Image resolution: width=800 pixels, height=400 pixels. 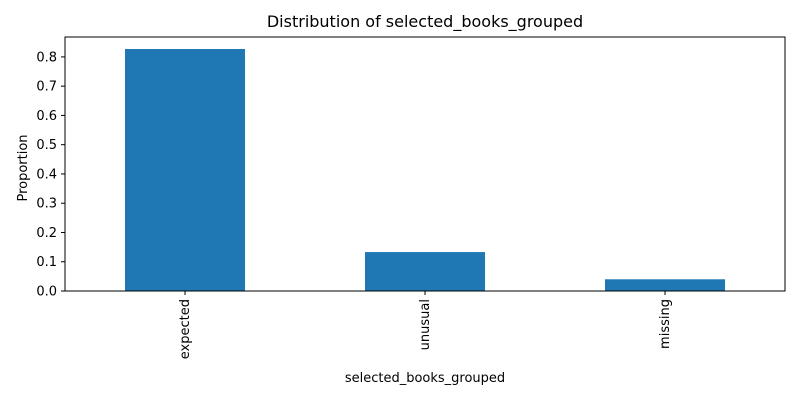 What do you see at coordinates (185, 169) in the screenshot?
I see `bar-expected` at bounding box center [185, 169].